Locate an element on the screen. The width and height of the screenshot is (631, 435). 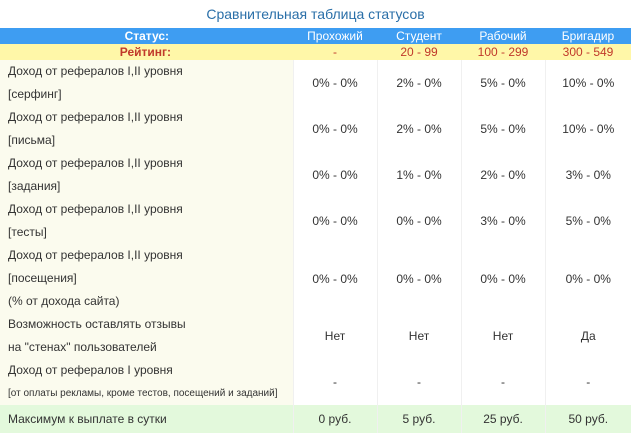
rating-range: 300 - 549 is located at coordinates (588, 52).